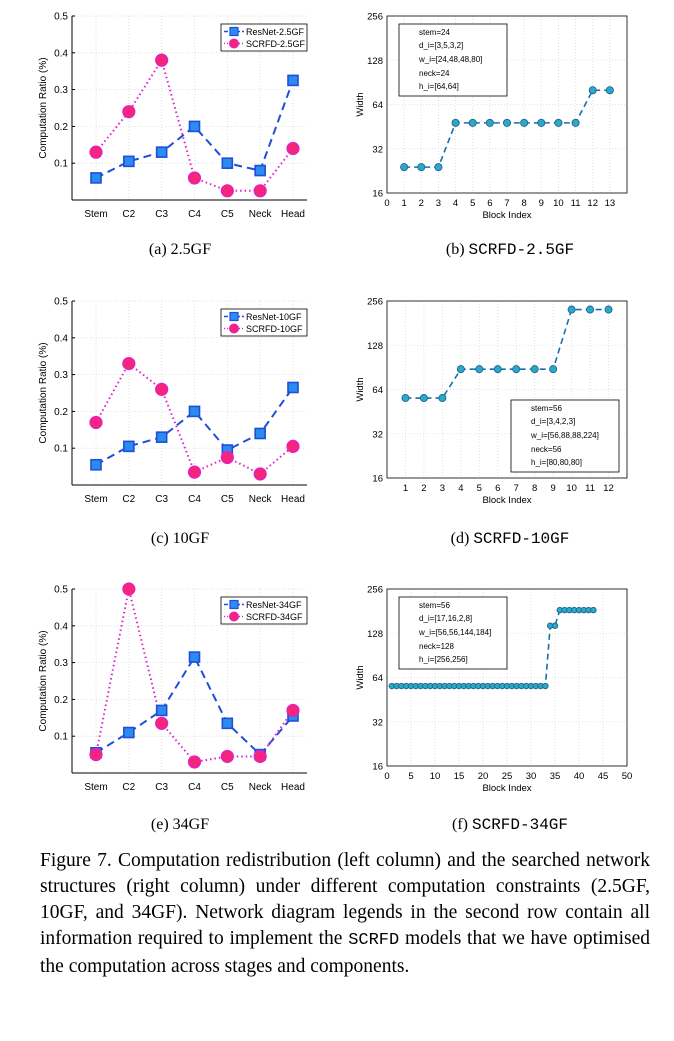 The height and width of the screenshot is (1041, 674). What do you see at coordinates (593, 610) in the screenshot?
I see `chart-f-width-point` at bounding box center [593, 610].